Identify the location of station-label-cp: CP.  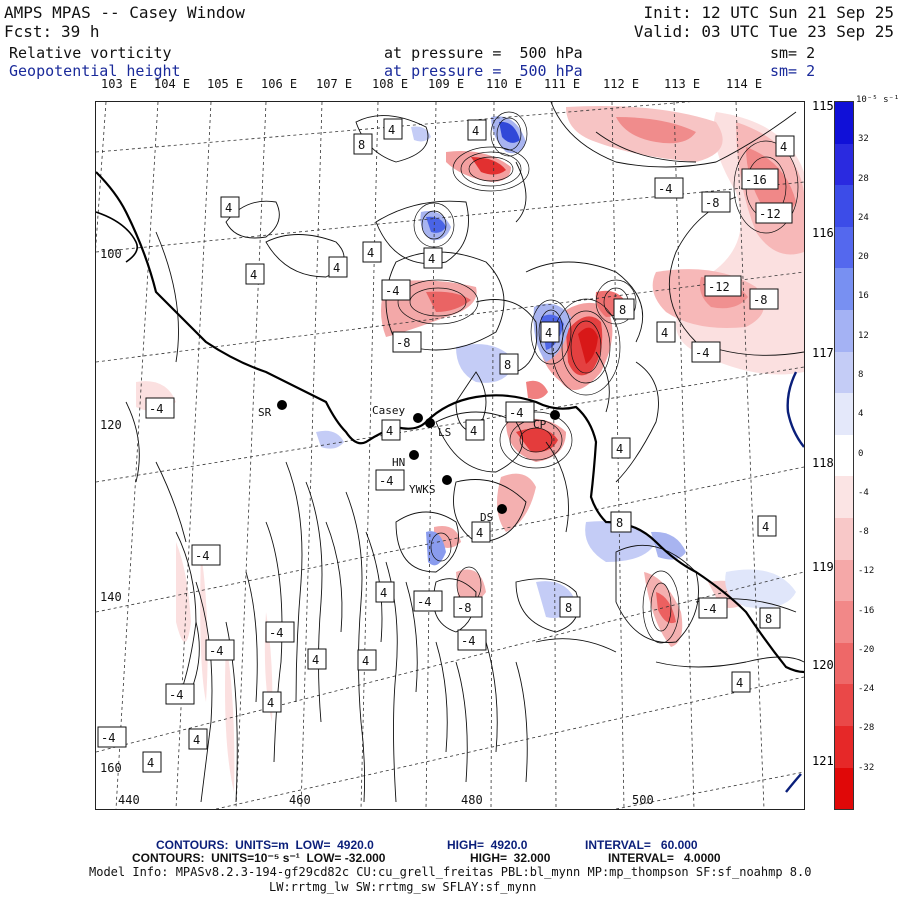
(540, 424).